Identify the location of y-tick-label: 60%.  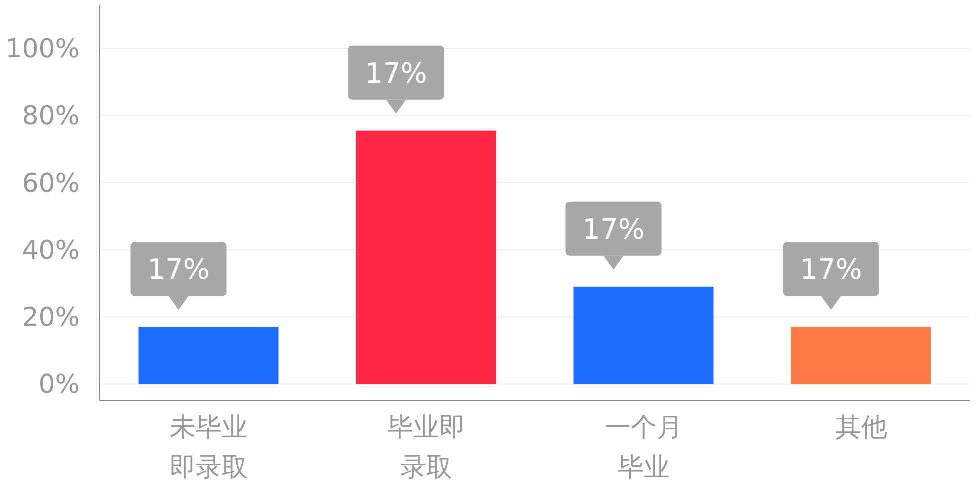
(51, 183).